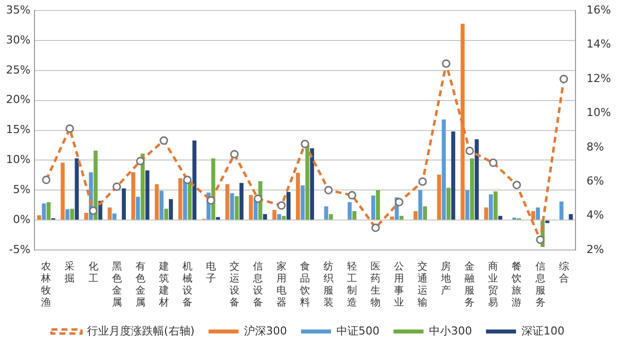 Image resolution: width=618 pixels, height=347 pixels. Describe the element at coordinates (21, 219) in the screenshot. I see `y-tick-label: 0%` at that location.